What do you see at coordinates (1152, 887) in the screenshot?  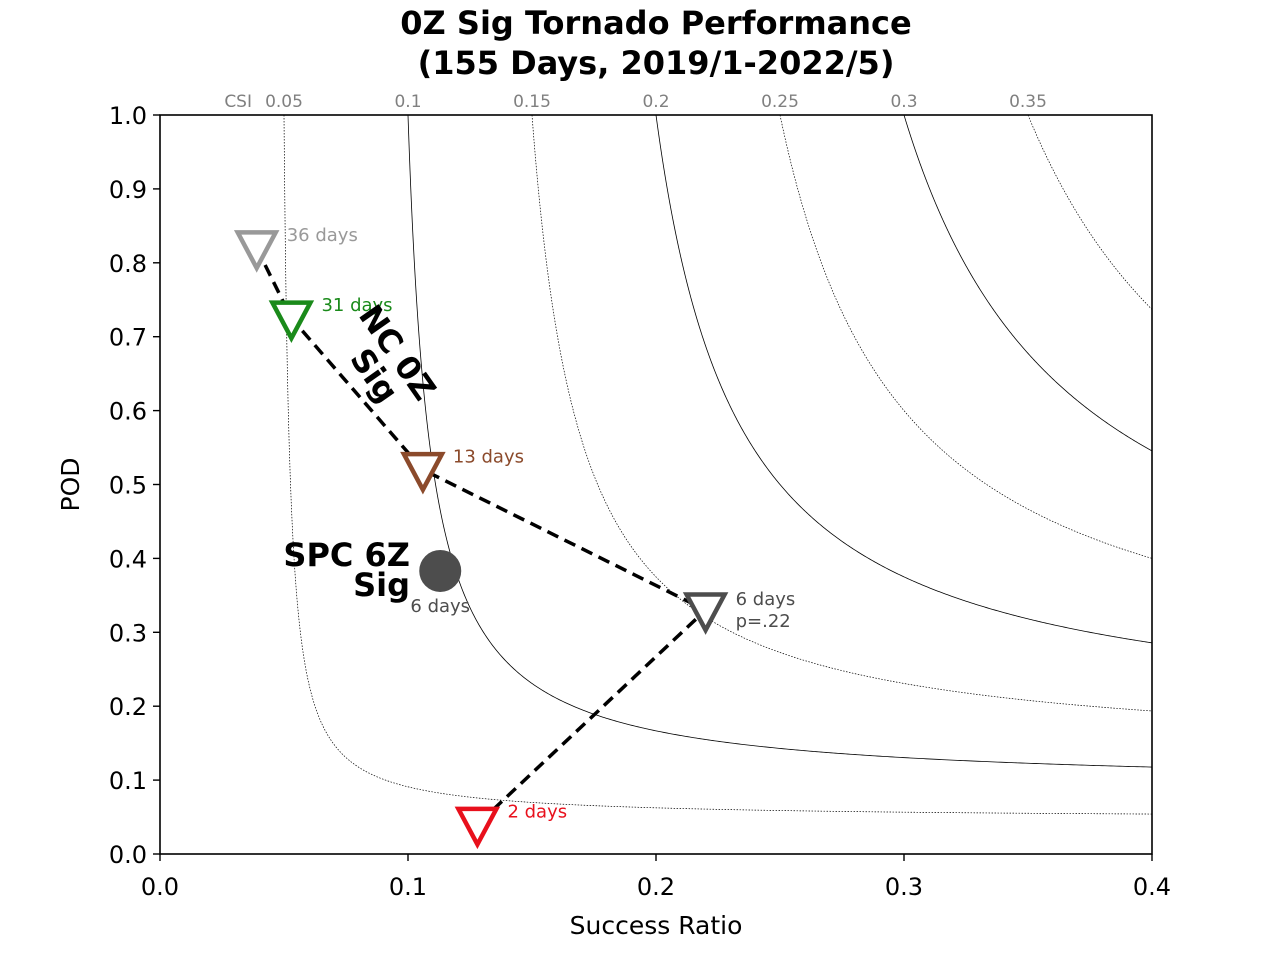 I see `x-tick-label: 0.4` at bounding box center [1152, 887].